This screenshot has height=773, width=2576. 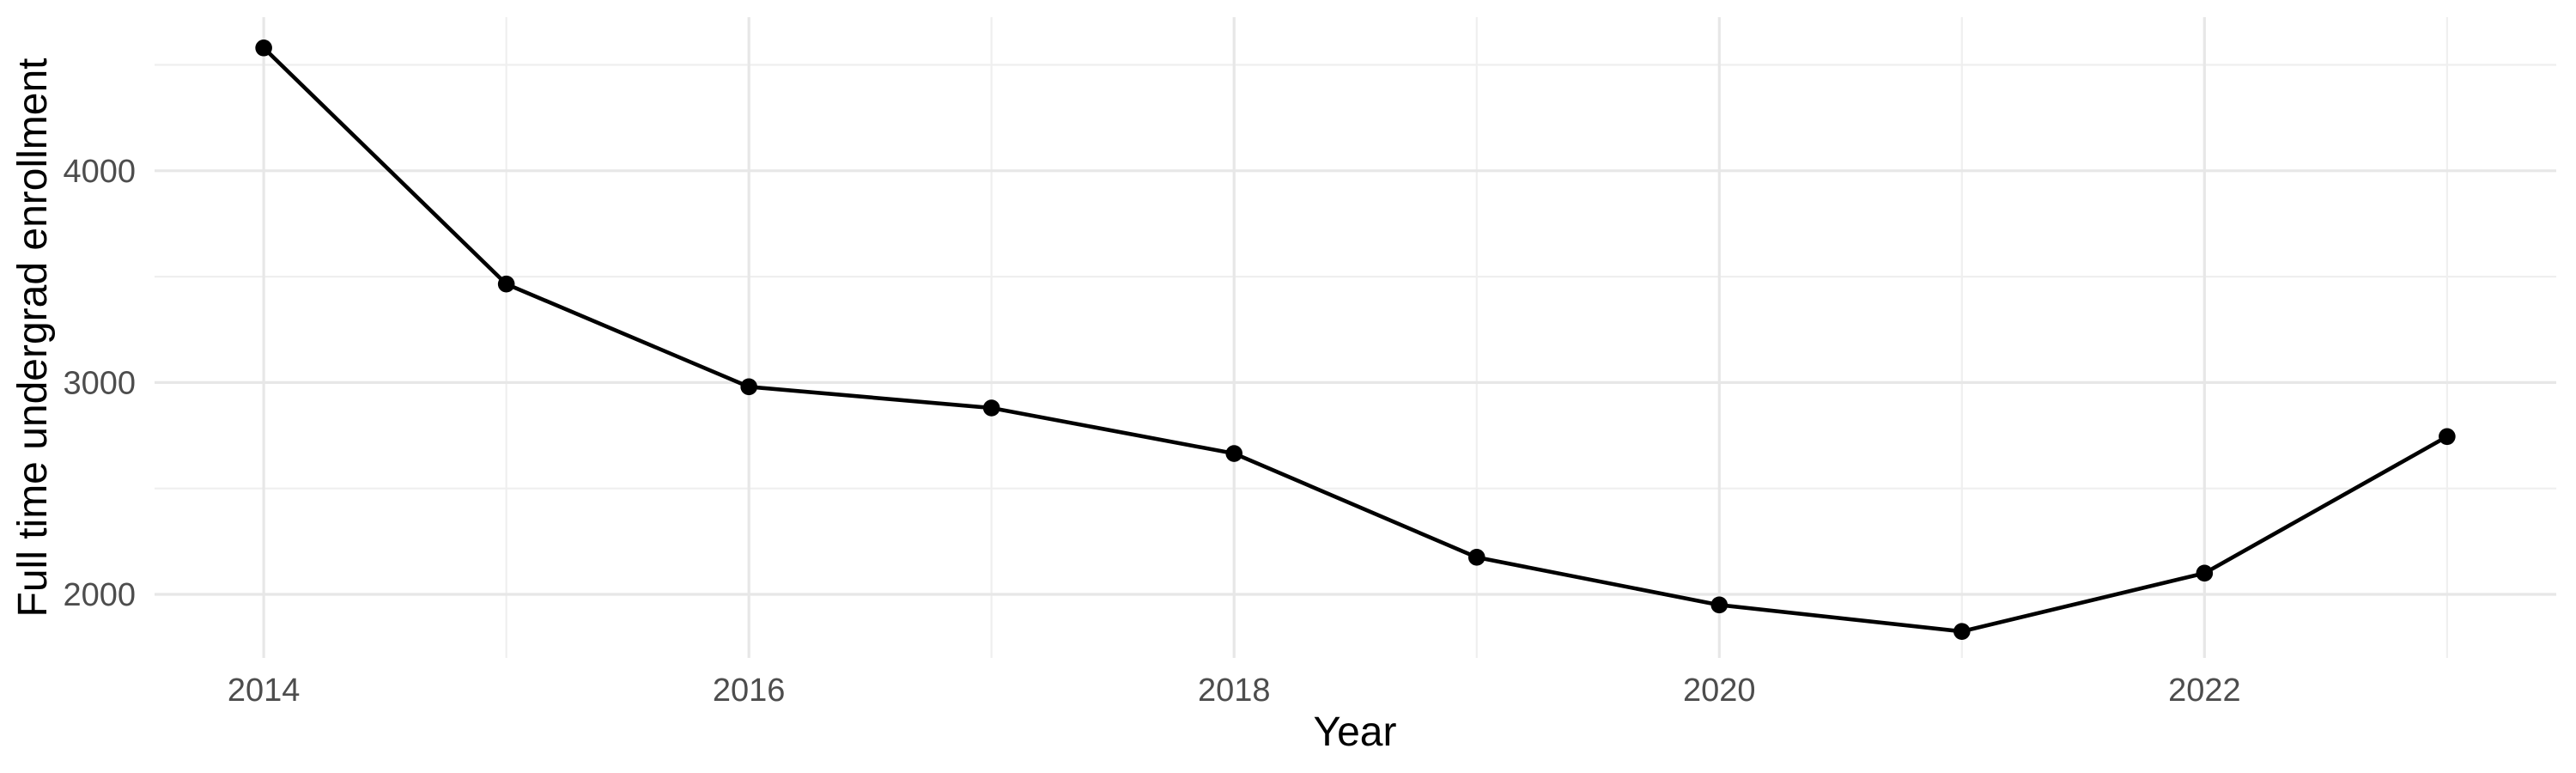 What do you see at coordinates (749, 691) in the screenshot?
I see `x-tick-label: 2016` at bounding box center [749, 691].